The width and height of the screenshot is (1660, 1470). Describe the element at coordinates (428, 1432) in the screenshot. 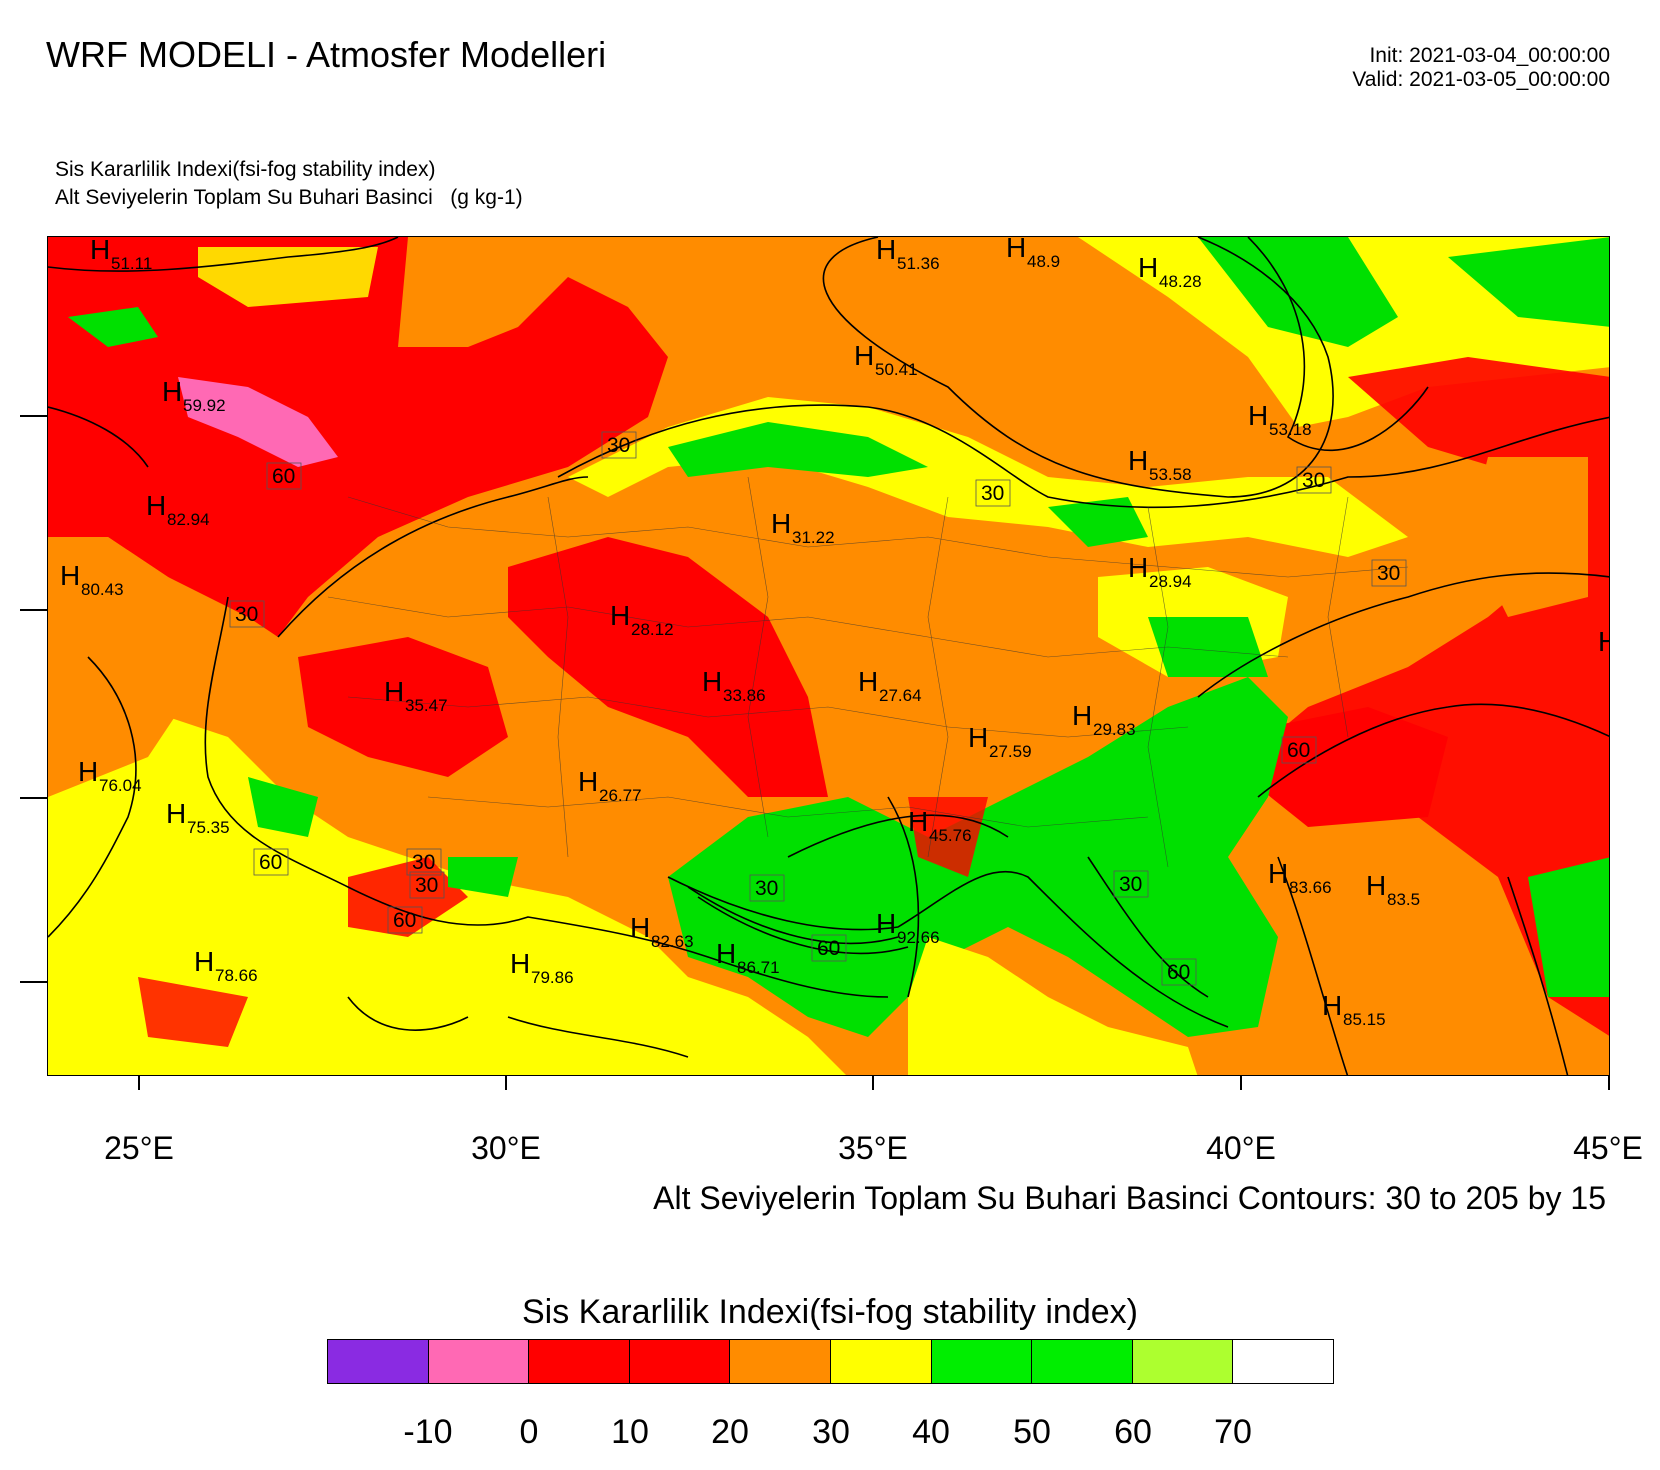

I see `colorbar-tick-label: -10` at that location.